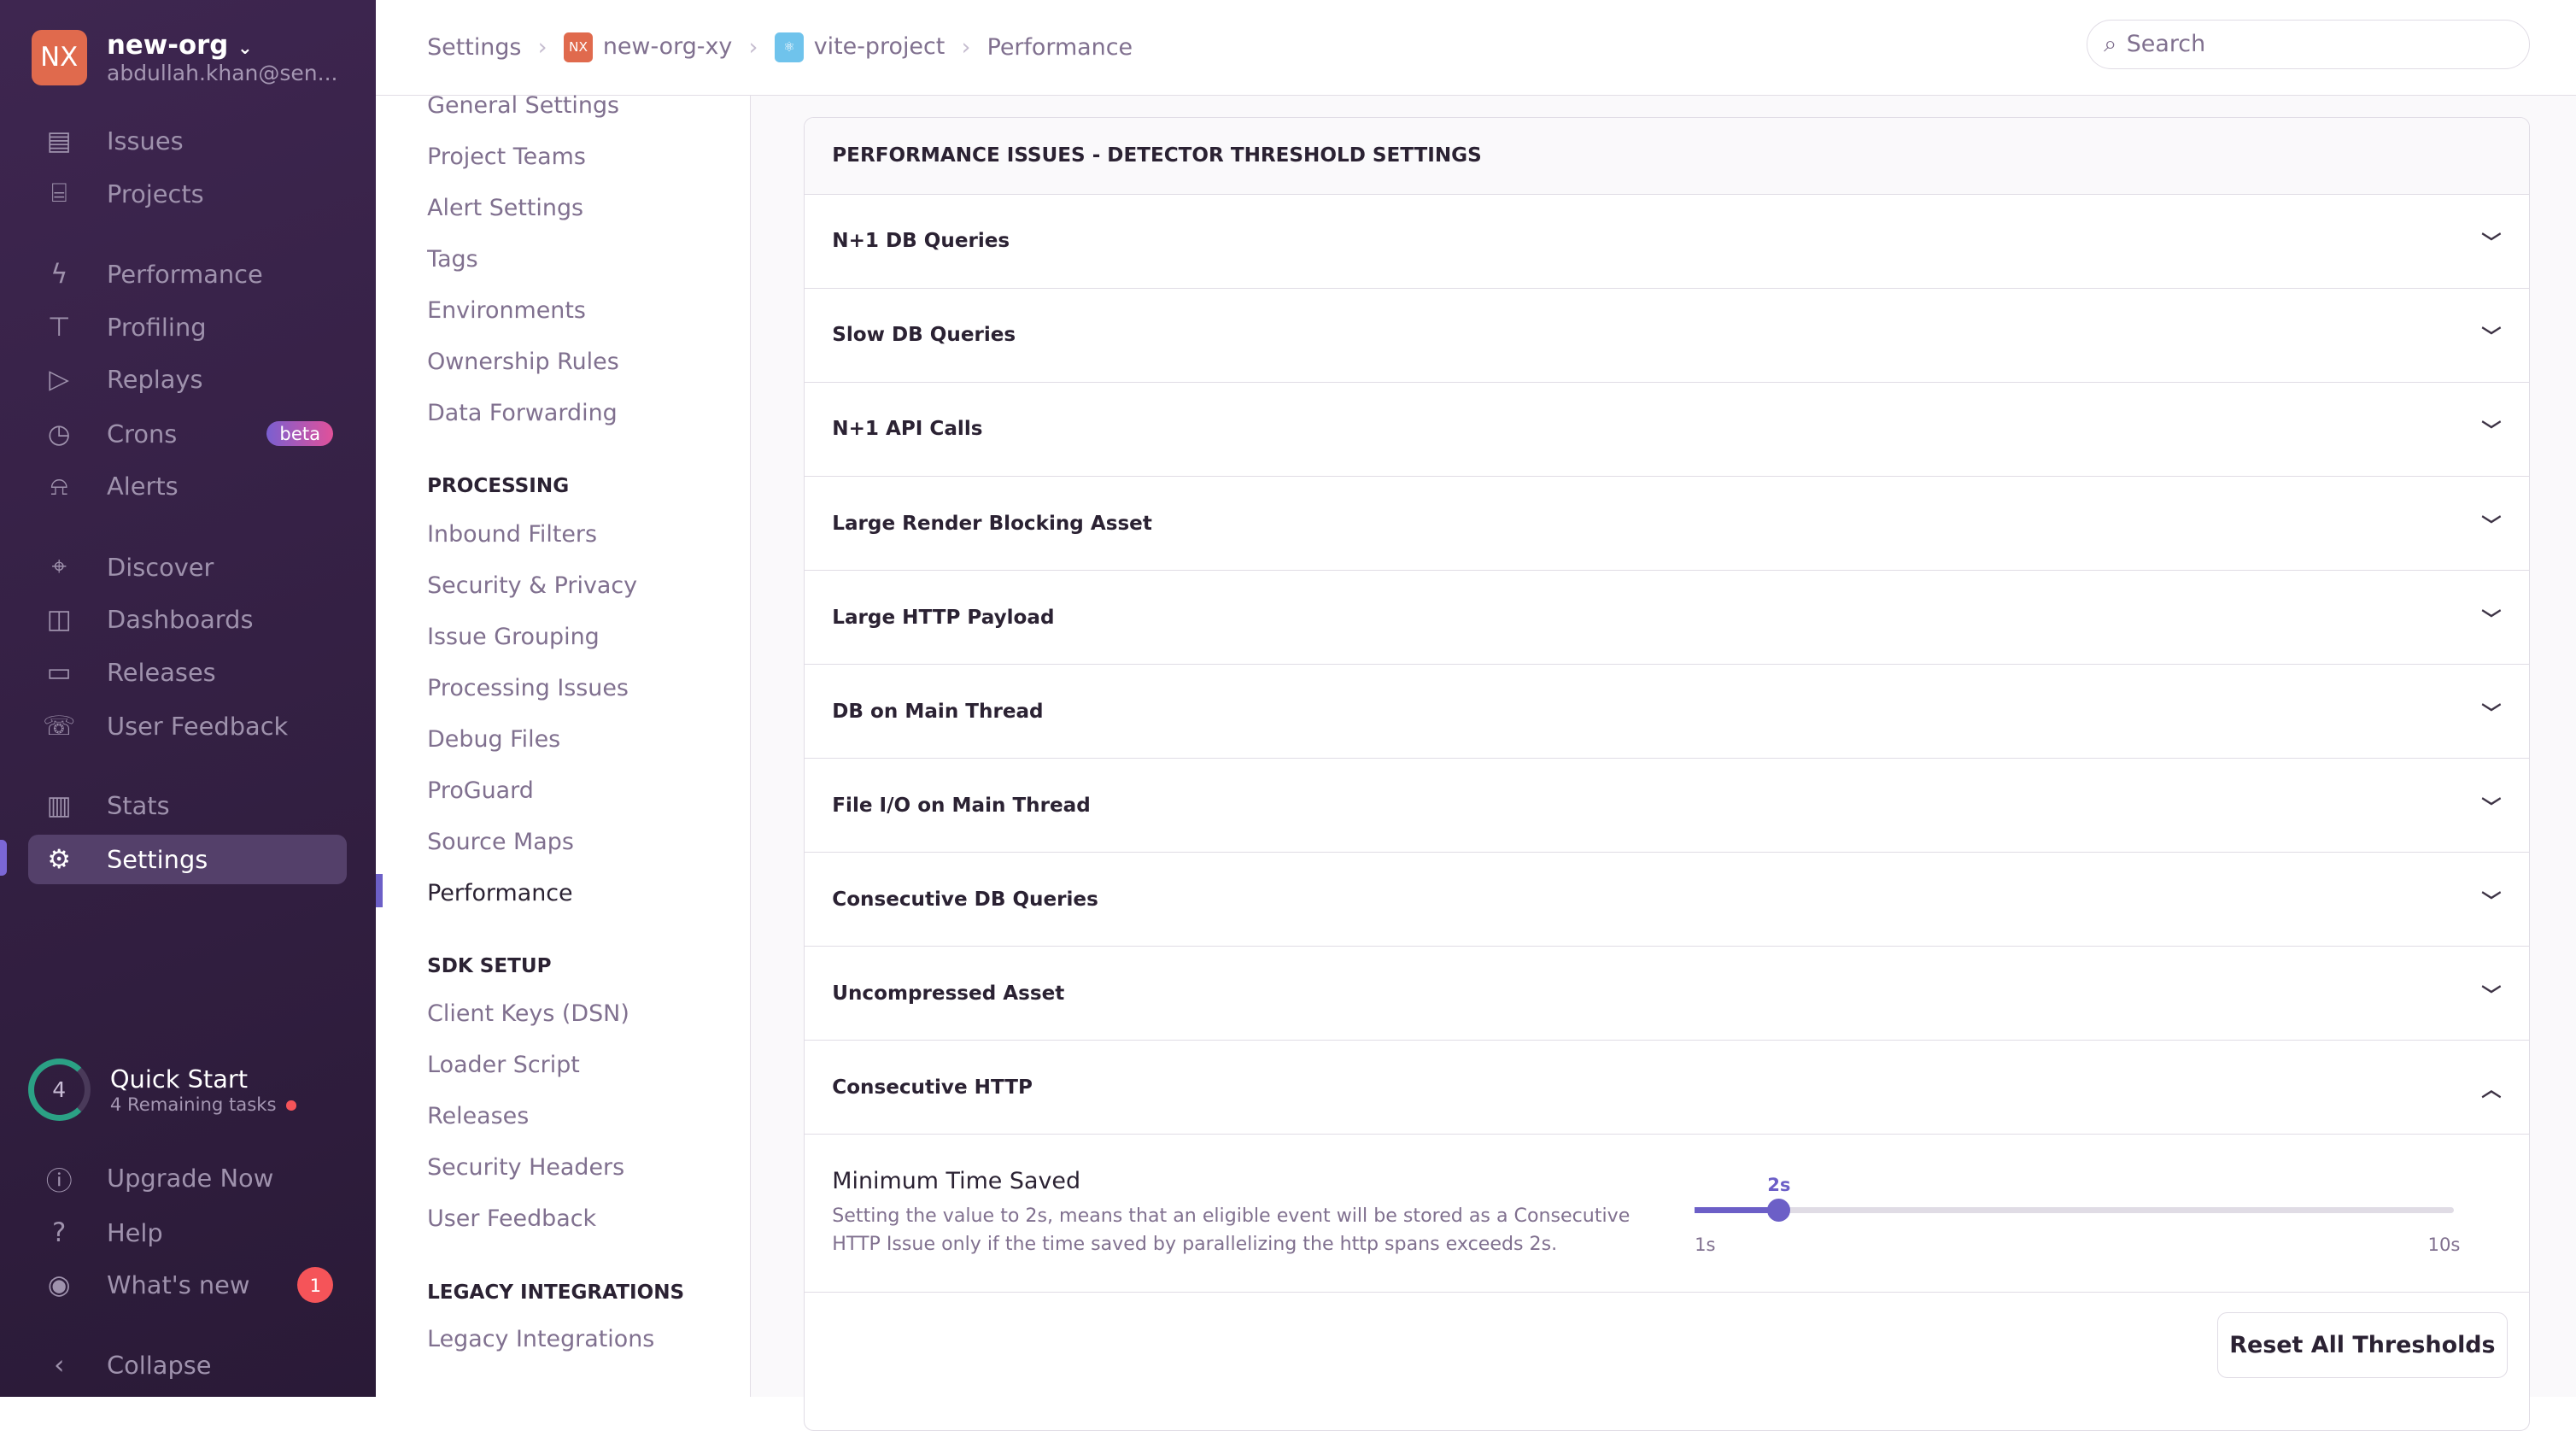  What do you see at coordinates (859, 47) in the screenshot?
I see `crumb-project: ⚛ vite-project` at bounding box center [859, 47].